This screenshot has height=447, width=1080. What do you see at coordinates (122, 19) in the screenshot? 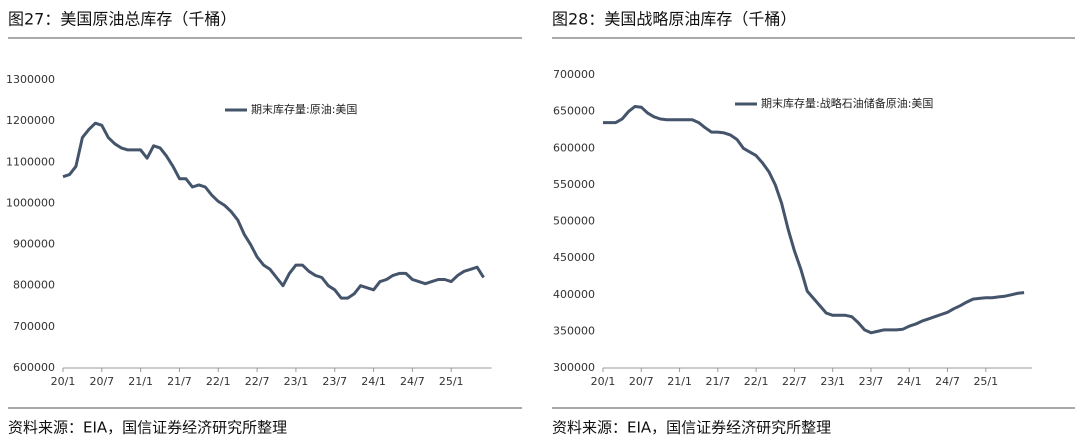
I see `chart-title: 图27：美国原油总库存（千桶）` at bounding box center [122, 19].